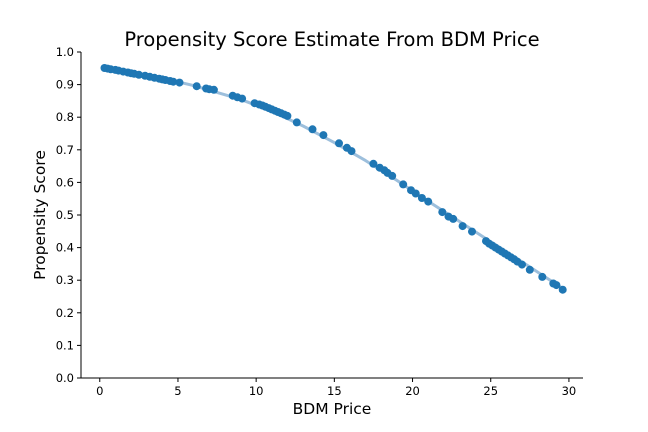 The width and height of the screenshot is (648, 432). What do you see at coordinates (412, 391) in the screenshot?
I see `x-tick-label: 20` at bounding box center [412, 391].